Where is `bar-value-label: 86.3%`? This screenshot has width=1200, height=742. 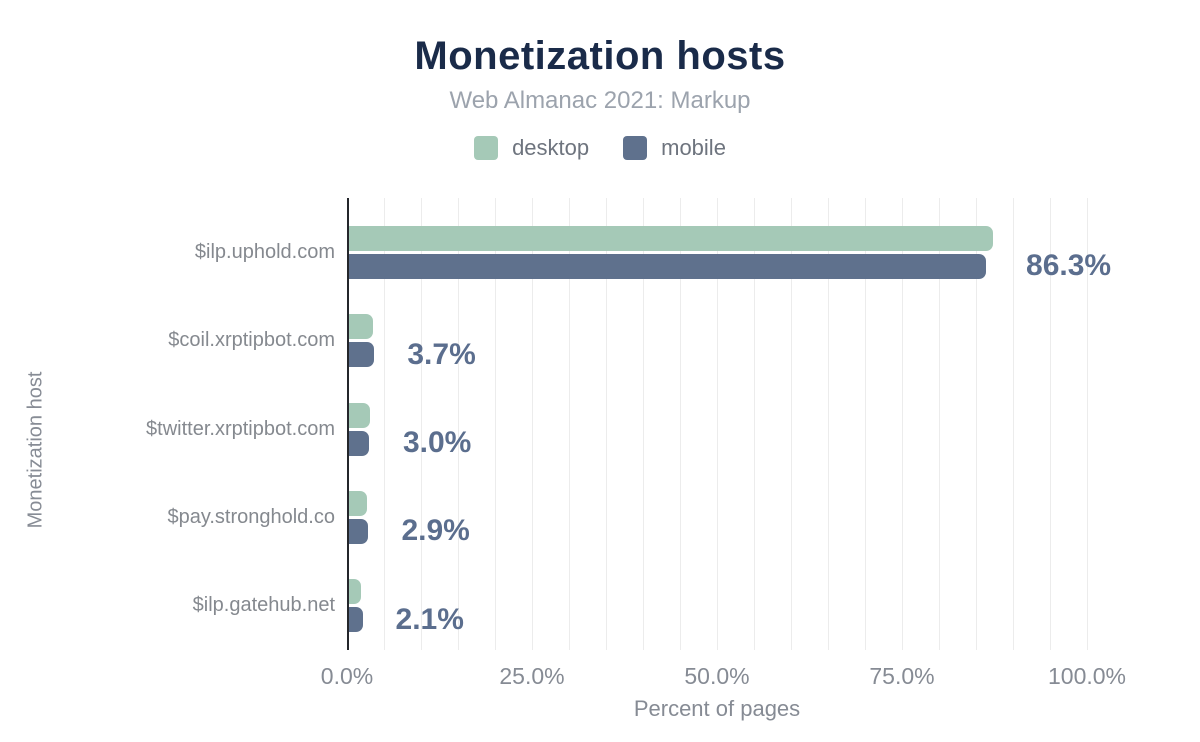 bar-value-label: 86.3% is located at coordinates (1069, 266).